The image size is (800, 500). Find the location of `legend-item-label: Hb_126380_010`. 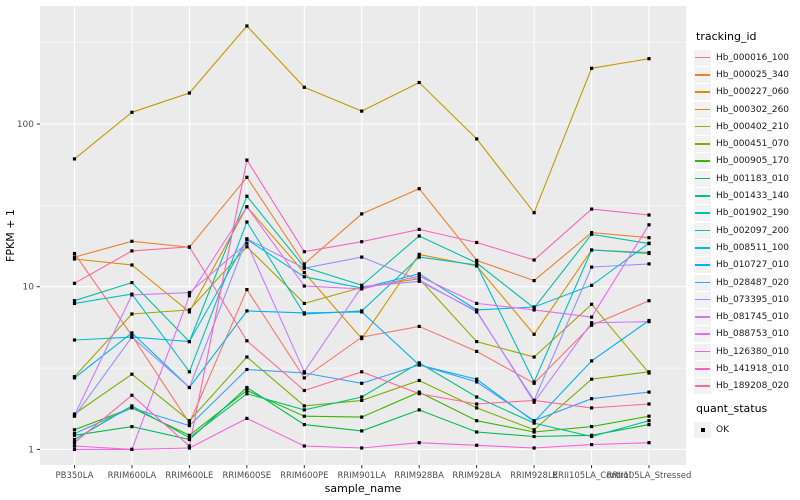

legend-item-label: Hb_126380_010 is located at coordinates (753, 351).